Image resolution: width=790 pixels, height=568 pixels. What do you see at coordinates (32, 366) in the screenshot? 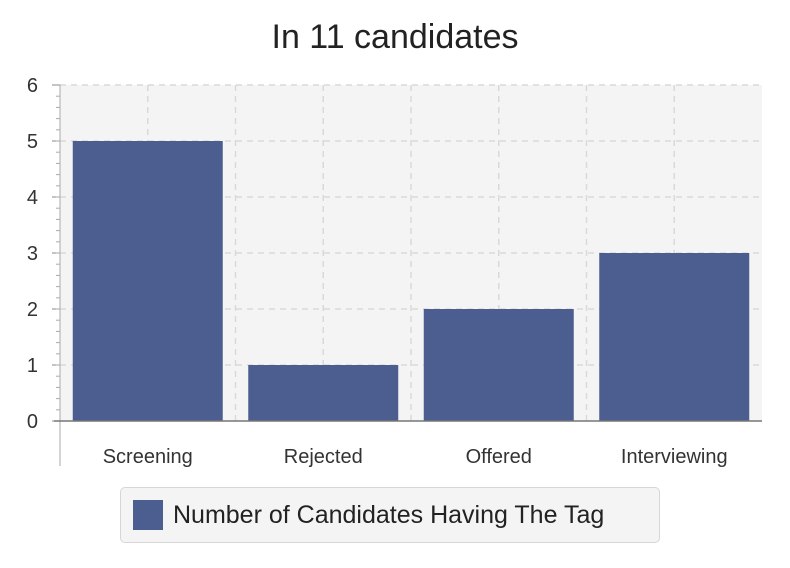
I see `y-tick-label: 1` at bounding box center [32, 366].